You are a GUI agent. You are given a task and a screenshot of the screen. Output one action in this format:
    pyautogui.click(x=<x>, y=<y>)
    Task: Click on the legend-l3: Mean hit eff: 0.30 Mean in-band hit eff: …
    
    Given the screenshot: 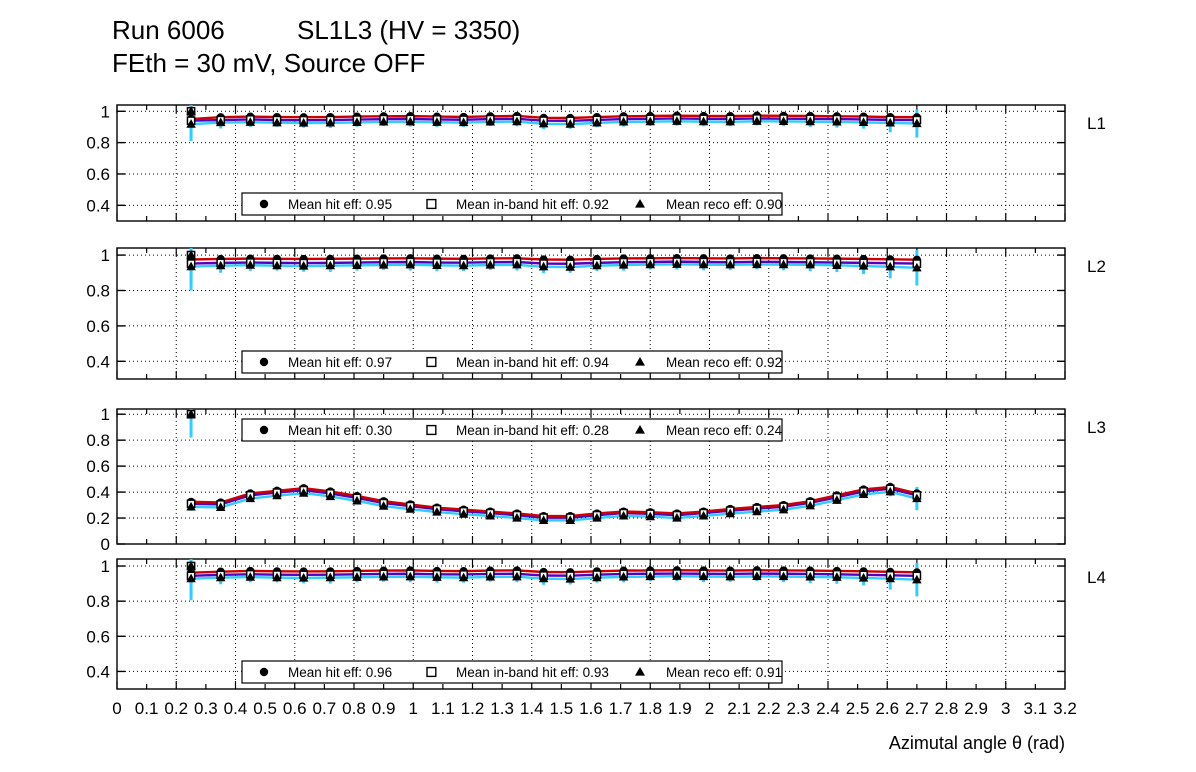 What is the action you would take?
    pyautogui.click(x=512, y=430)
    